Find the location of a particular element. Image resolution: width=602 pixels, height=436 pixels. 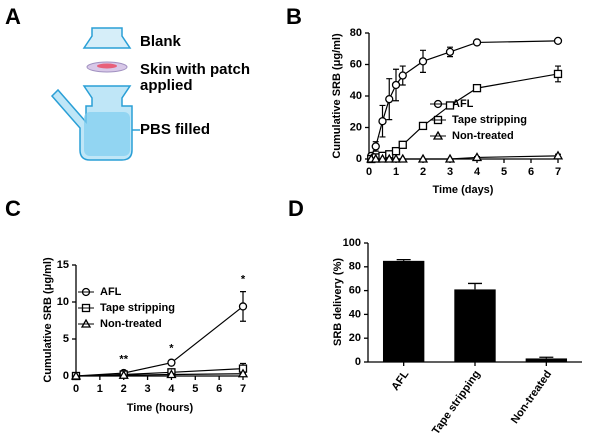

panel-label: B is located at coordinates (294, 16).